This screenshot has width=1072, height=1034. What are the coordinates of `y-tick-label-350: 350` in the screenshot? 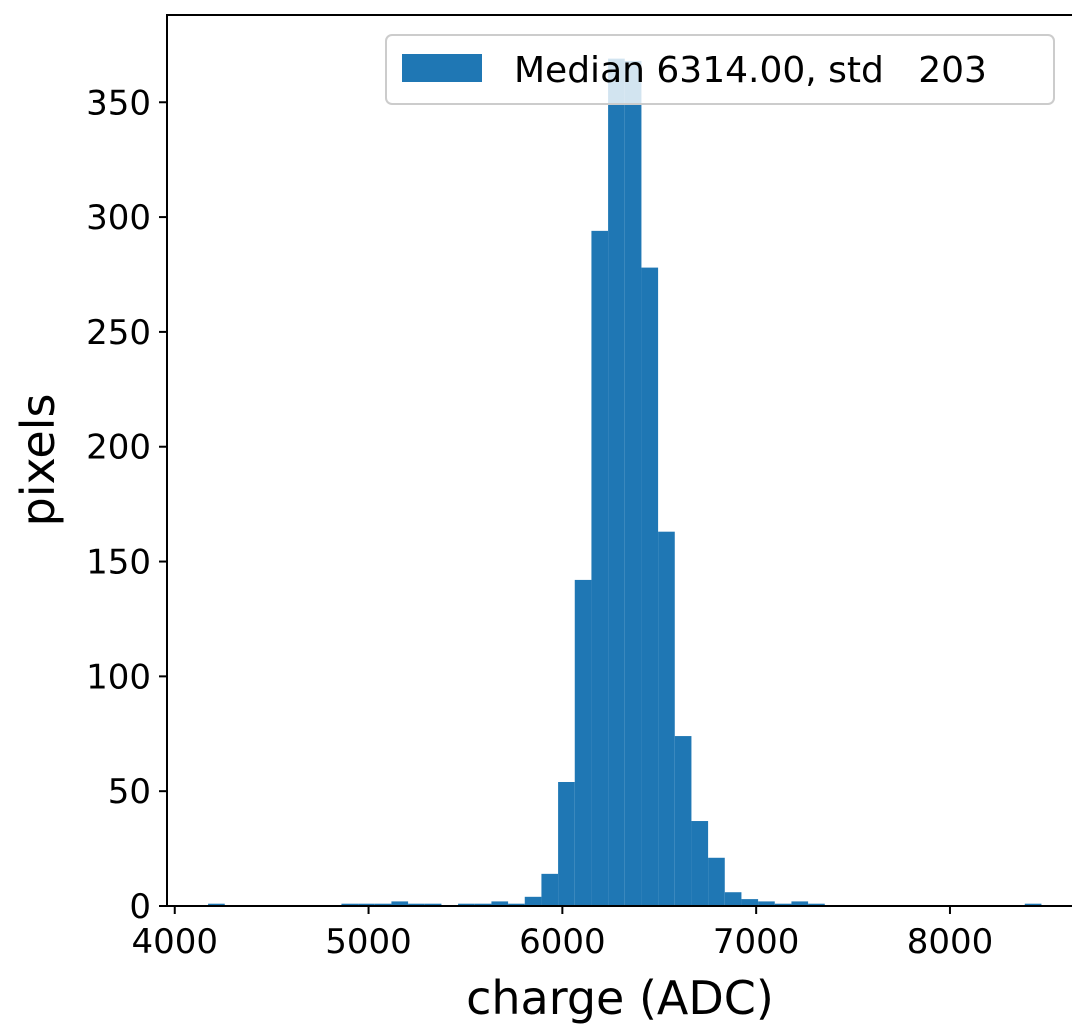 It's located at (118, 103).